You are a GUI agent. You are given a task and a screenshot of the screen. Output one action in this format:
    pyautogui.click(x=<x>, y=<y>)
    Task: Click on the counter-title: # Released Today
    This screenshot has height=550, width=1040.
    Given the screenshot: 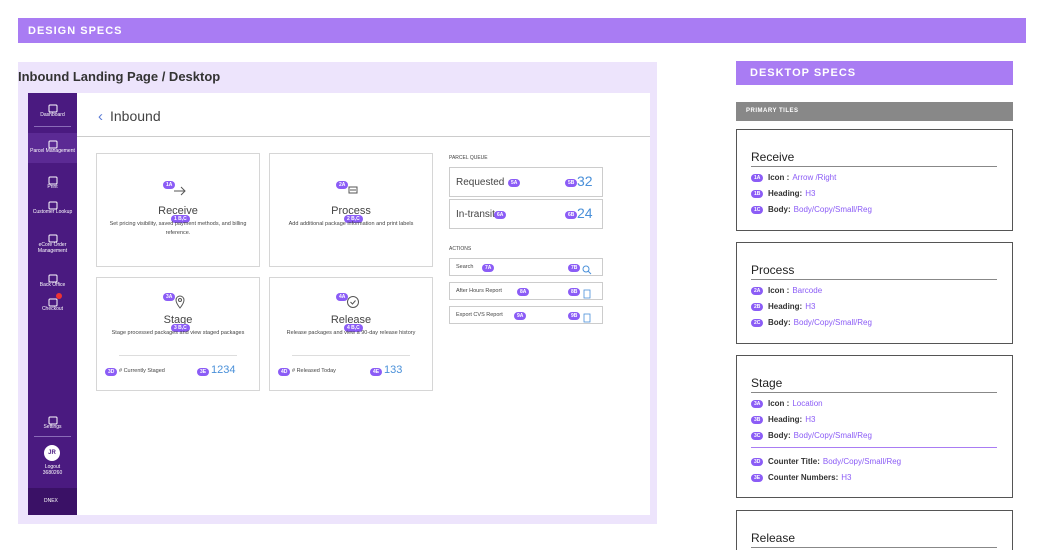 What is the action you would take?
    pyautogui.click(x=314, y=371)
    